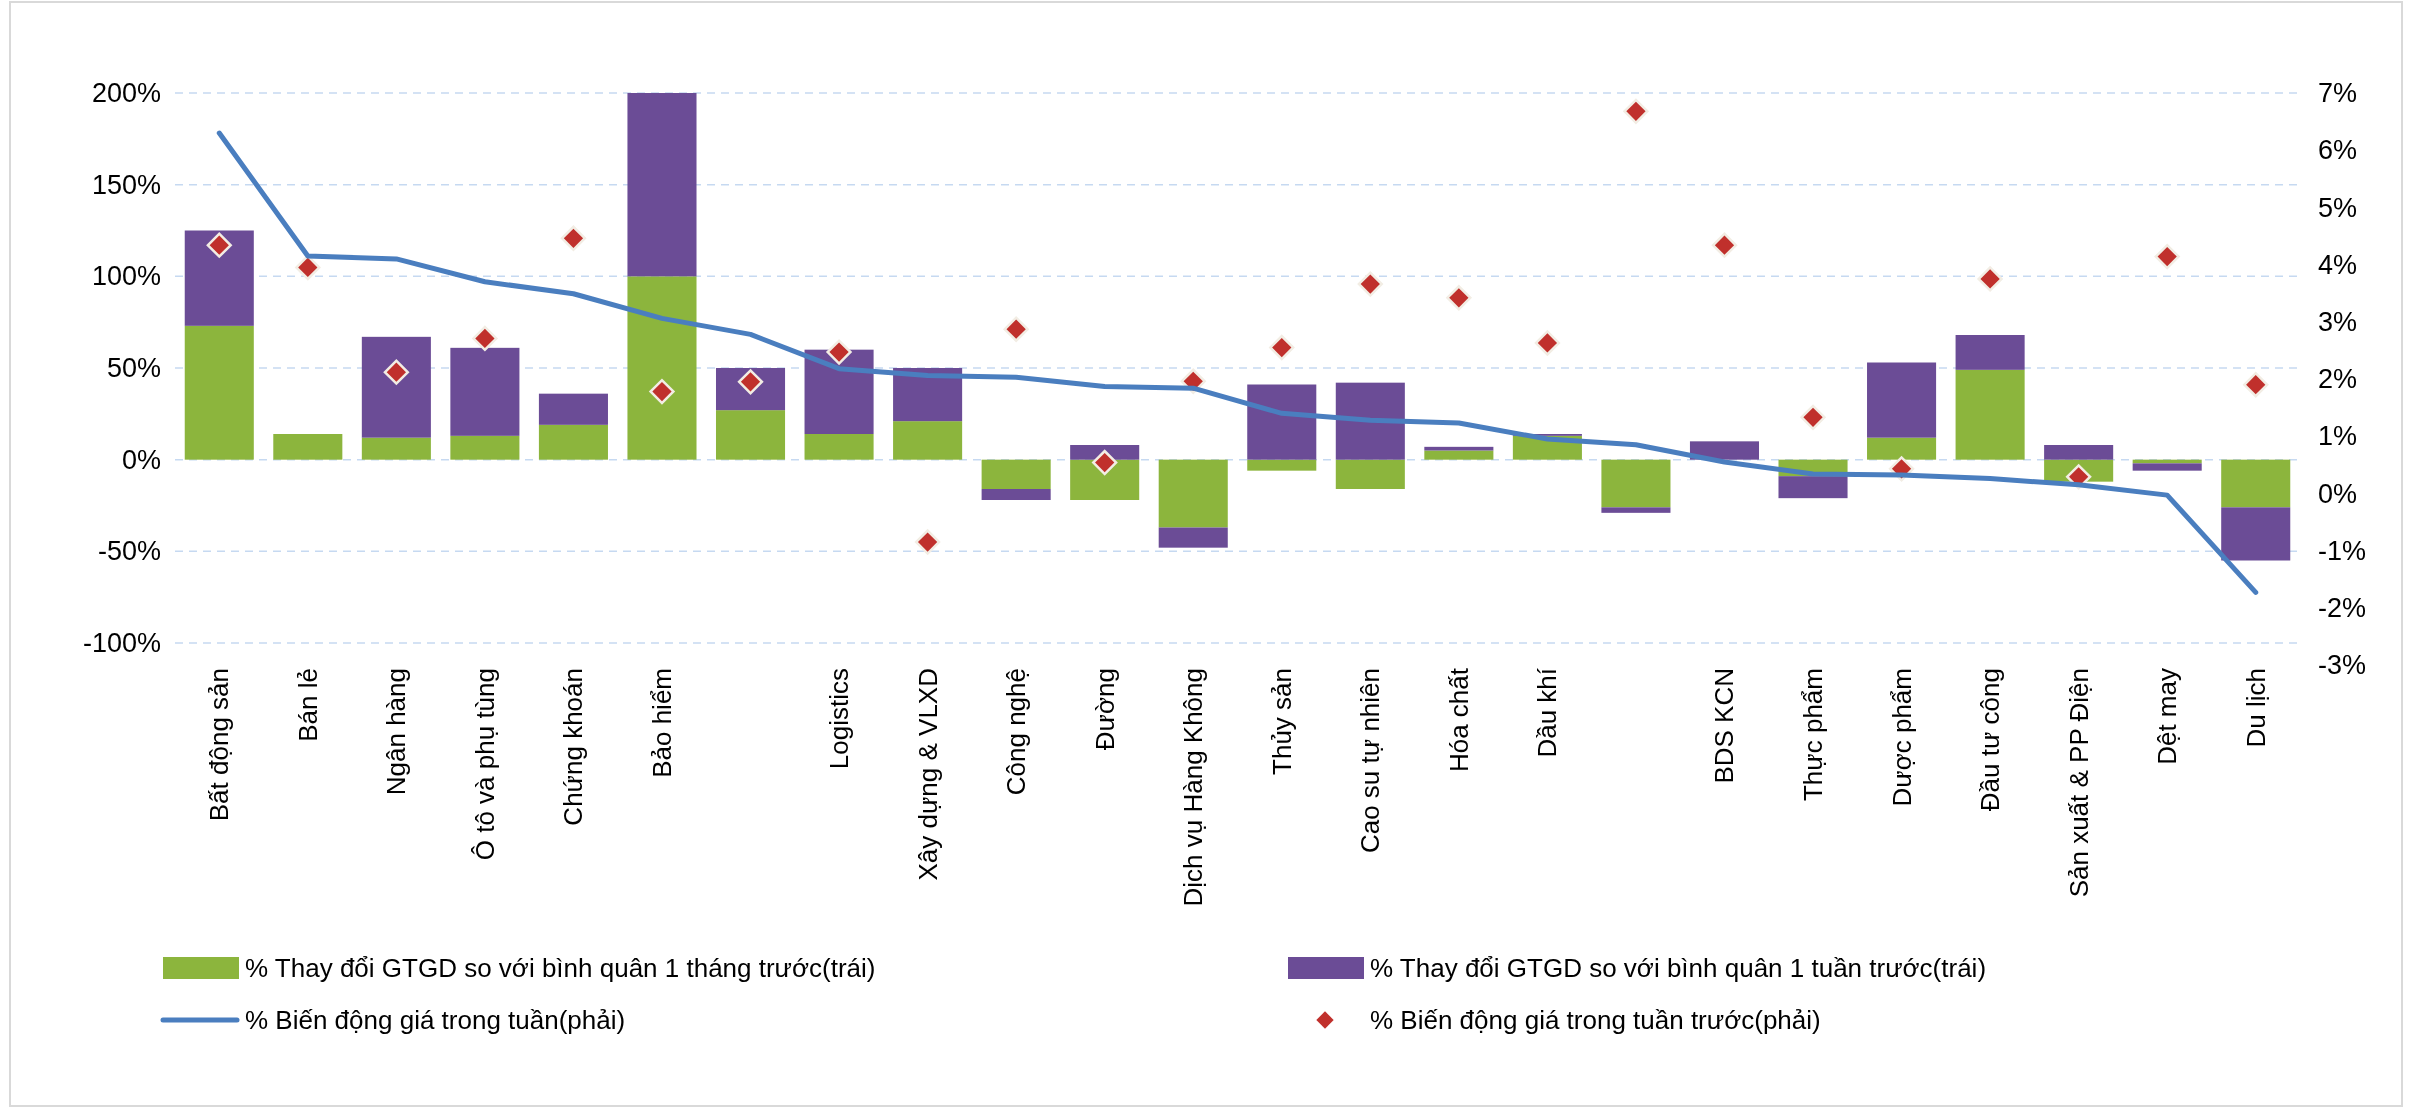 The image size is (2412, 1112). Describe the element at coordinates (1901, 737) in the screenshot. I see `x-tick-label: Dược phẩm` at that location.